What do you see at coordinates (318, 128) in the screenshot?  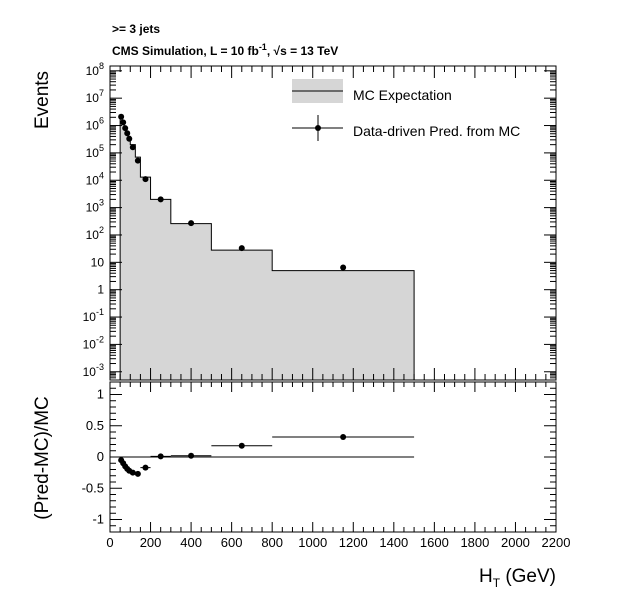 I see `legend-pred-marker` at bounding box center [318, 128].